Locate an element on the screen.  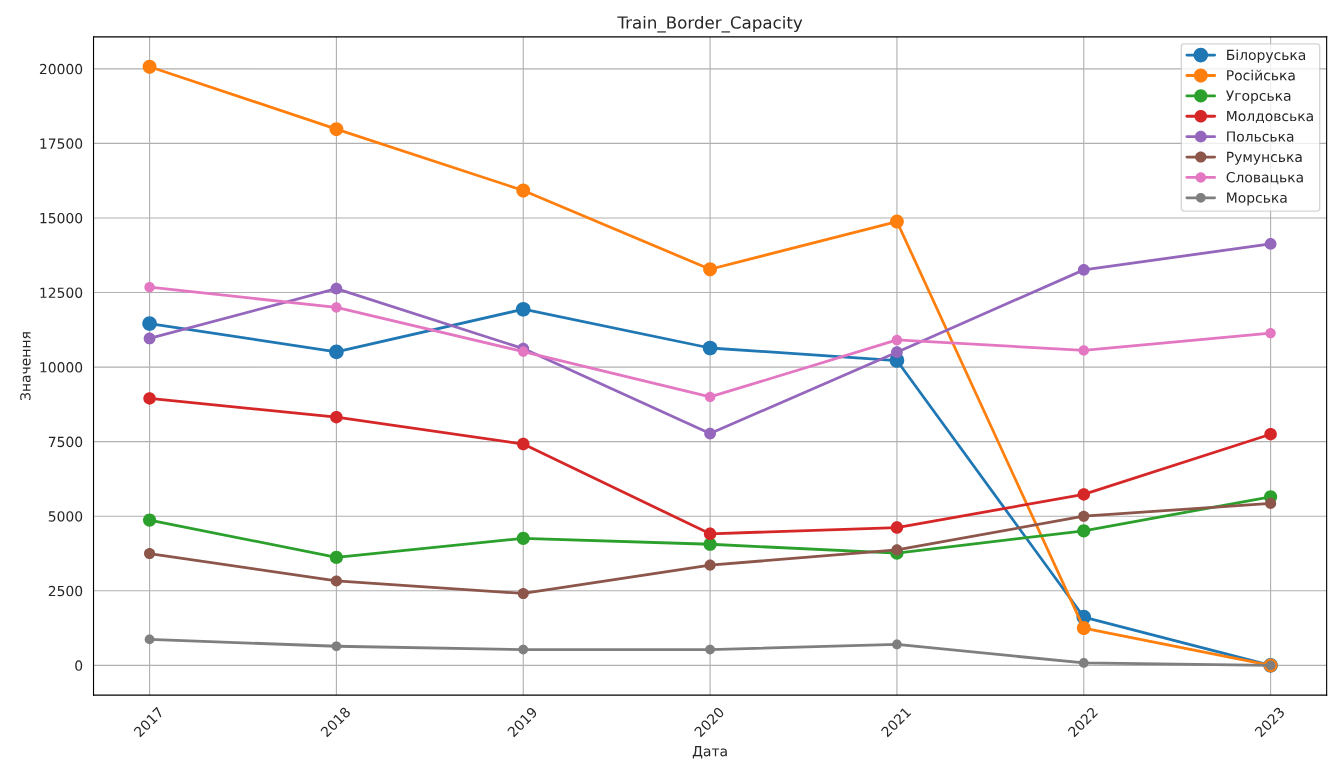
y-tick-label: 2500 is located at coordinates (65, 591).